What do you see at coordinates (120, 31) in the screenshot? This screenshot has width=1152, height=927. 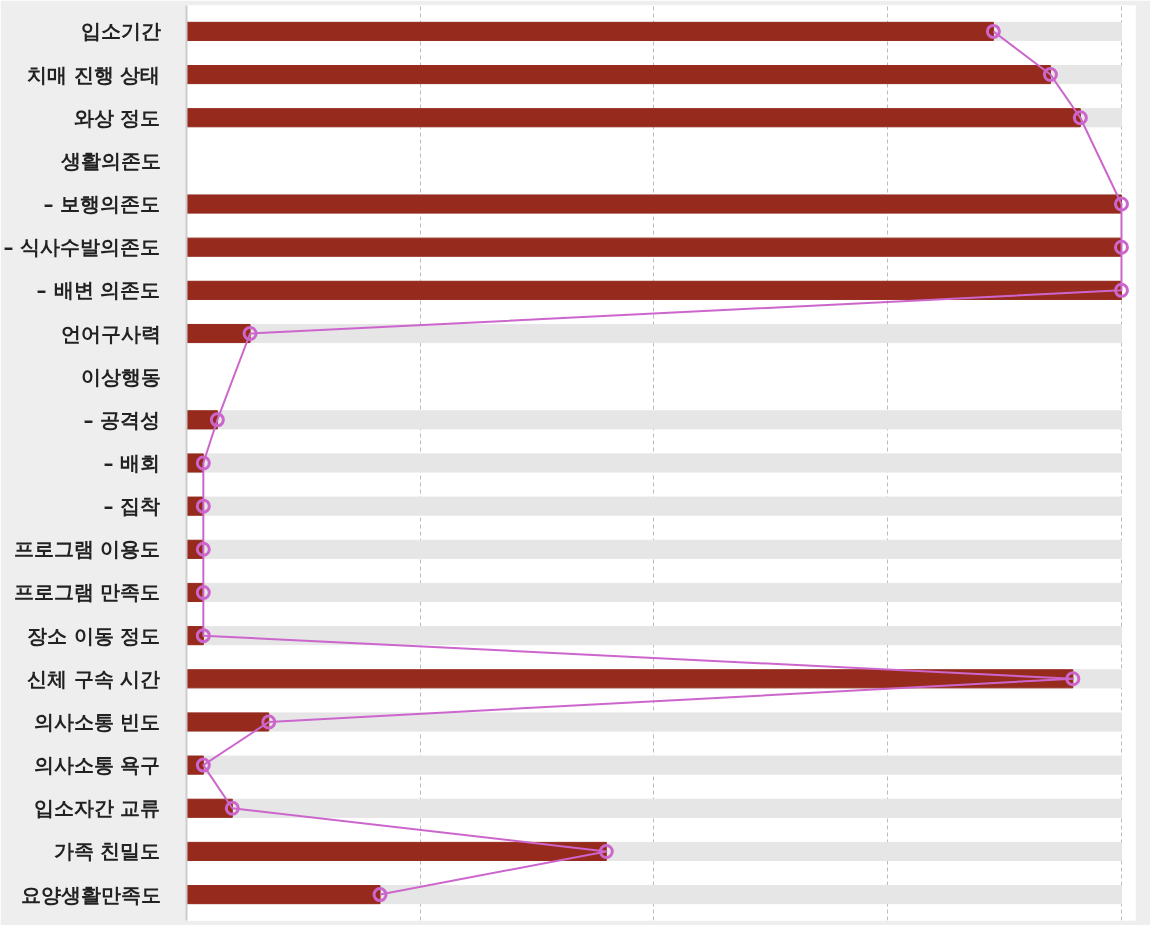 I see `y-tick-label: 입소기간` at bounding box center [120, 31].